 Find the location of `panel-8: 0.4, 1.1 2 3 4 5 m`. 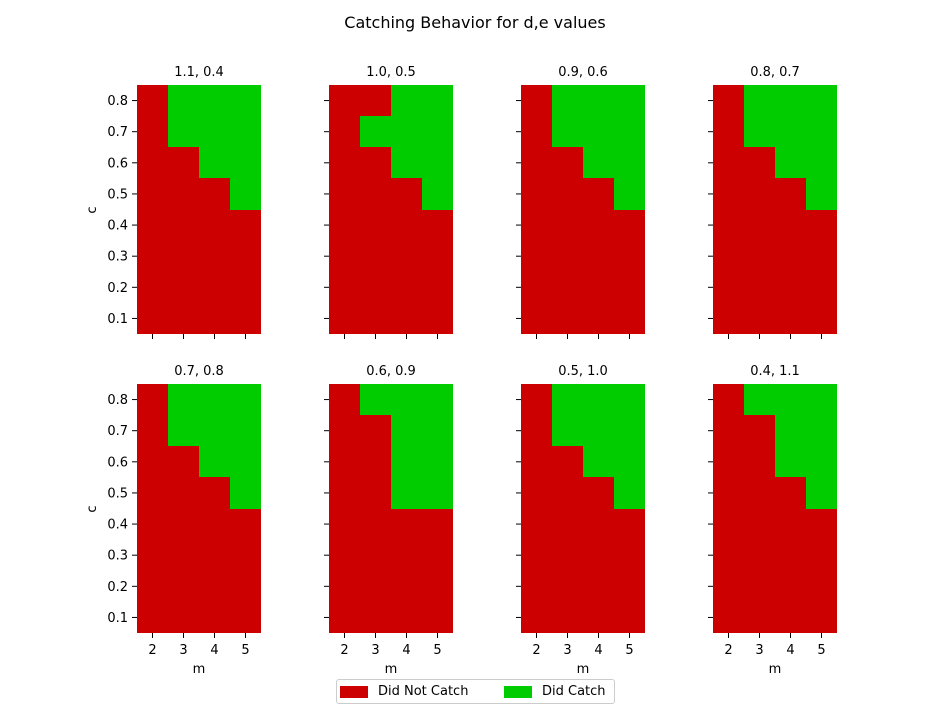

panel-8: 0.4, 1.1 2 3 4 5 m is located at coordinates (772, 520).